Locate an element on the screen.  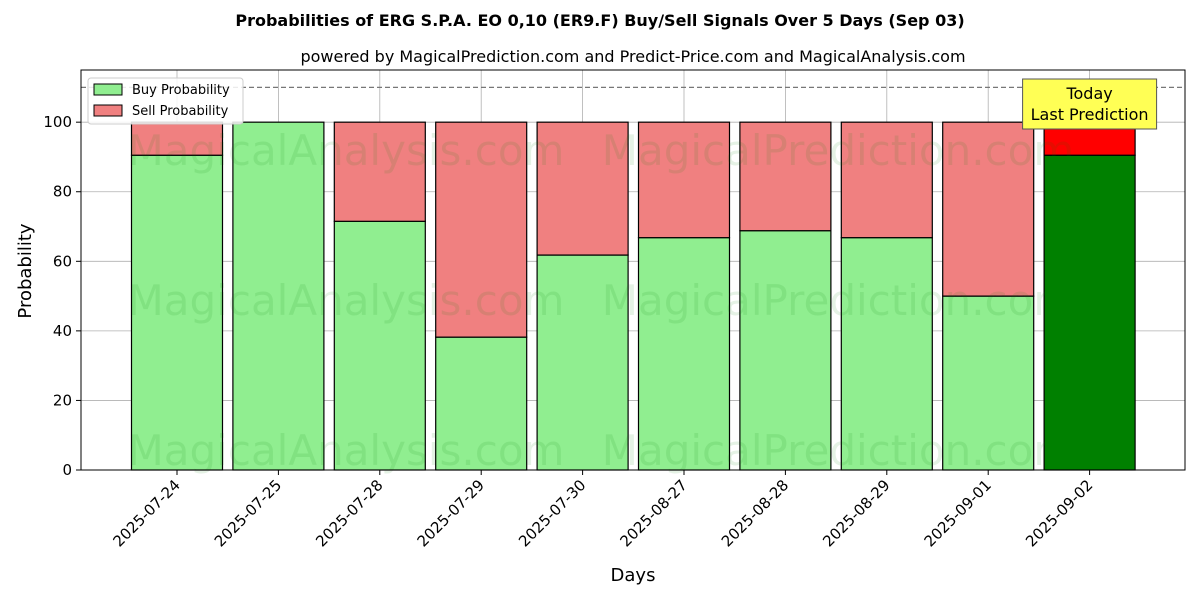
annotation-text: Today is located at coordinates (1088, 93).